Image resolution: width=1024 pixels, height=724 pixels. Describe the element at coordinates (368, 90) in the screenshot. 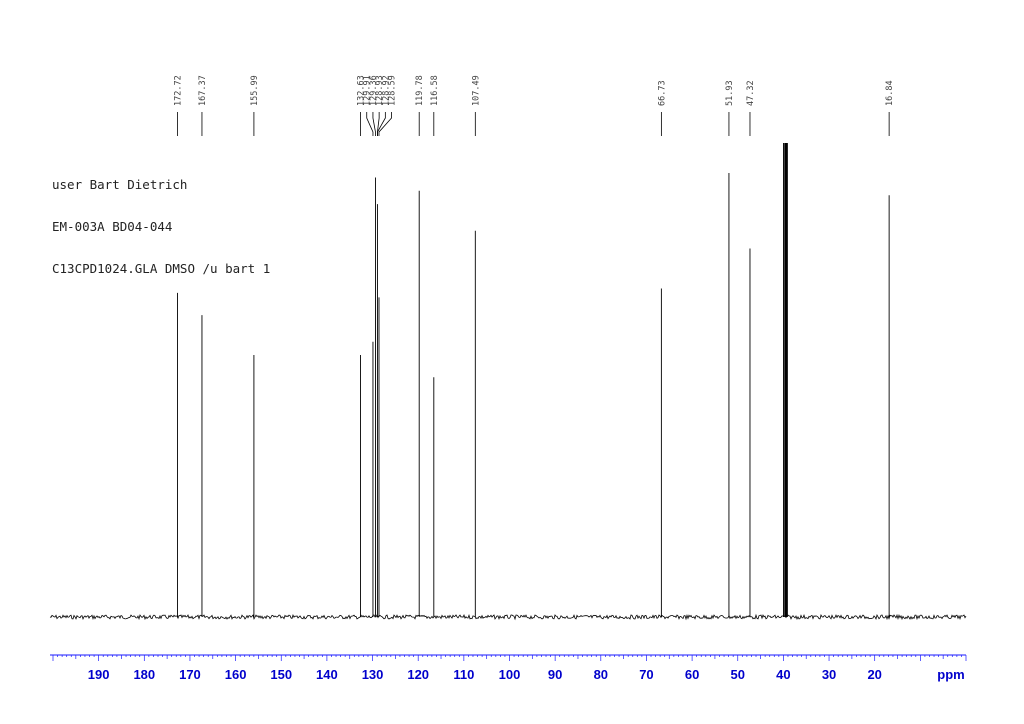

I see `peak-label: 129.91` at that location.